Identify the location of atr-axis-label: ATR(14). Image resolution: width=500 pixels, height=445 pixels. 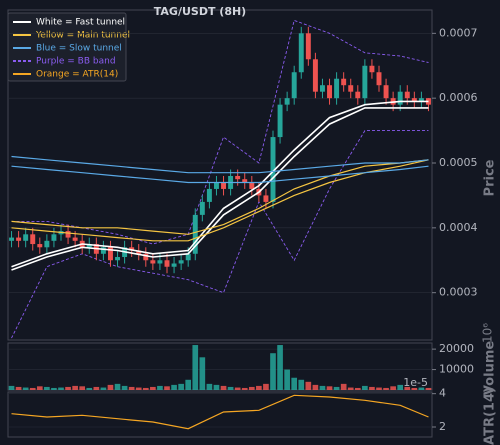
(490, 416).